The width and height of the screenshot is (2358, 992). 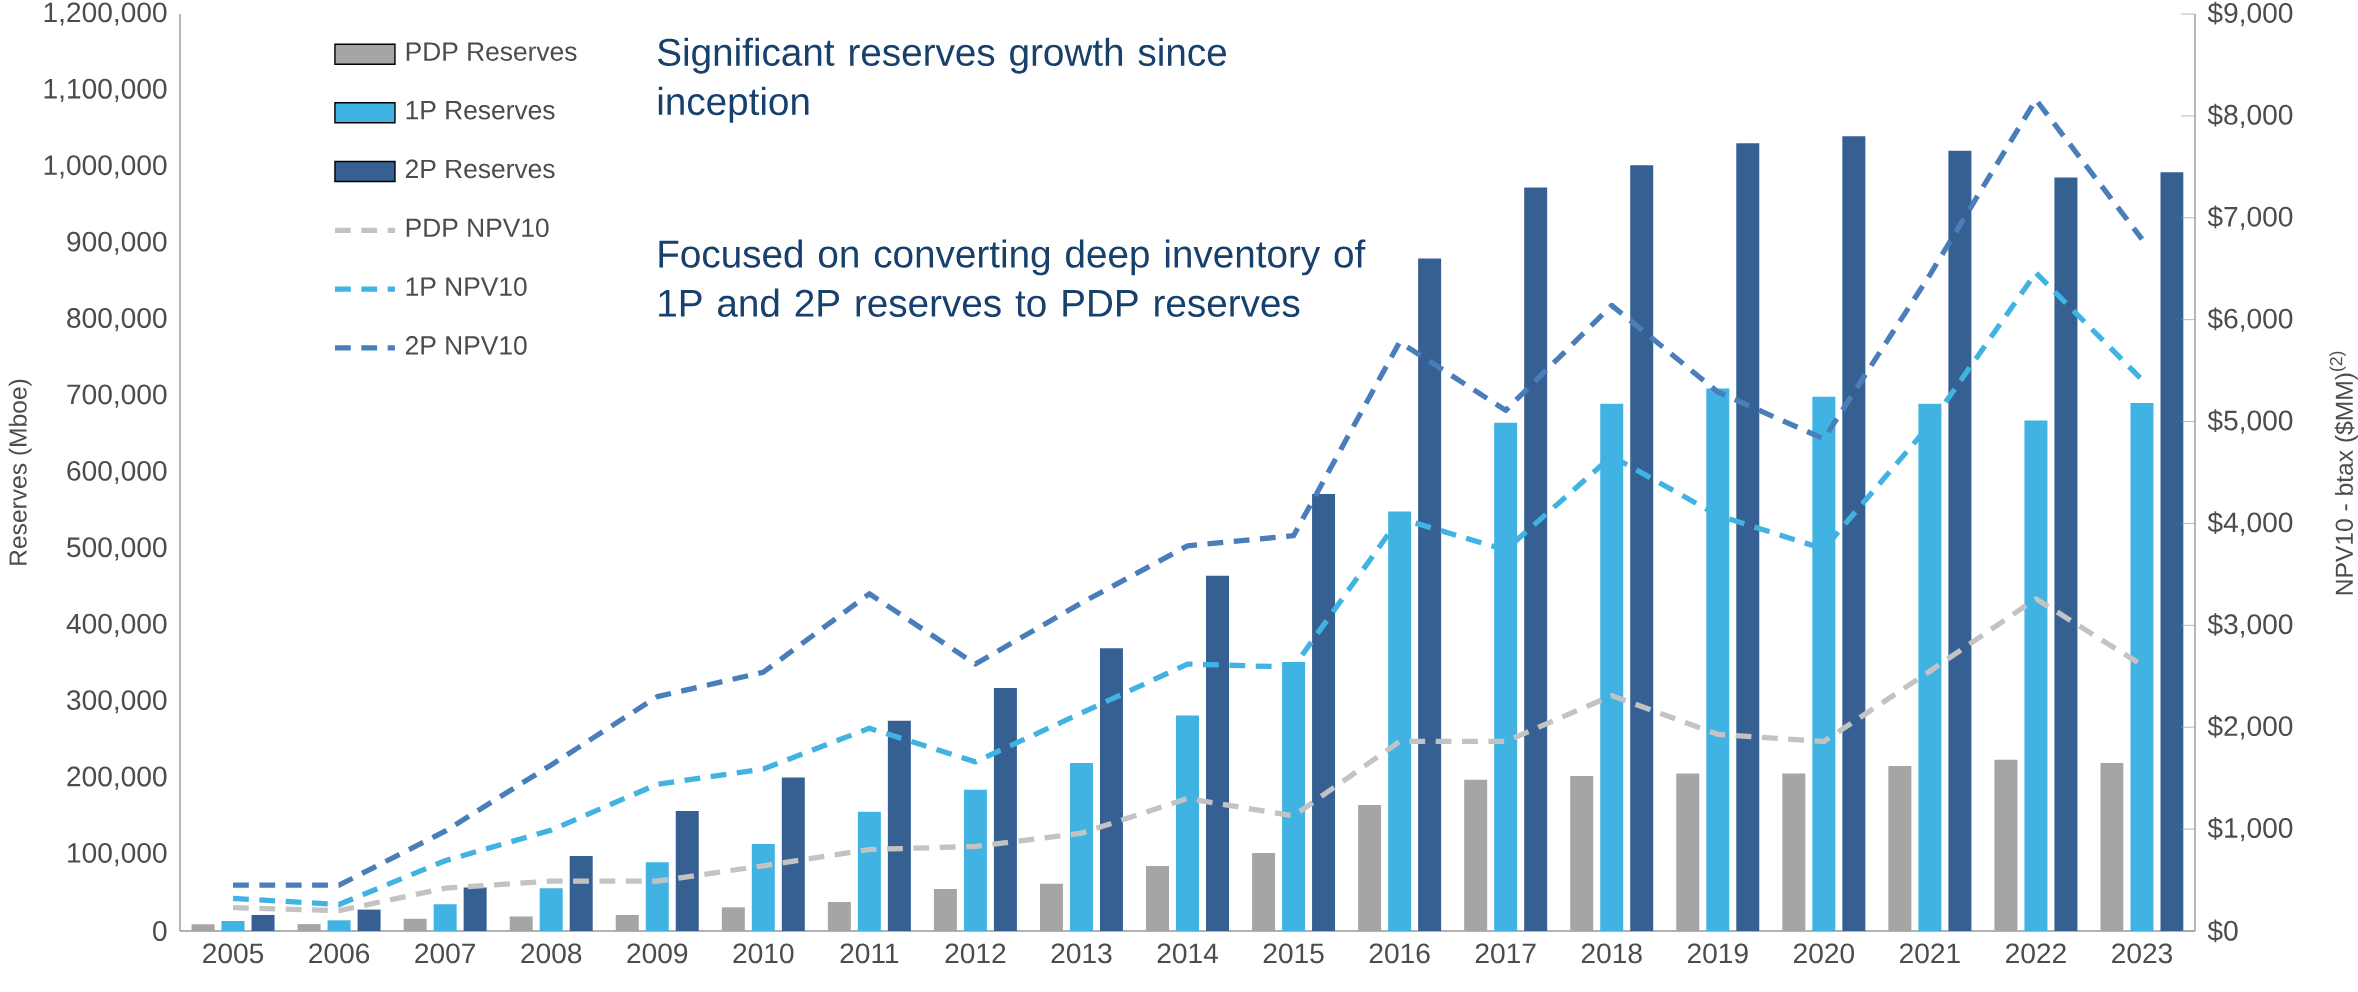 What do you see at coordinates (2250, 14) in the screenshot?
I see `y2-tick-label: $9,000` at bounding box center [2250, 14].